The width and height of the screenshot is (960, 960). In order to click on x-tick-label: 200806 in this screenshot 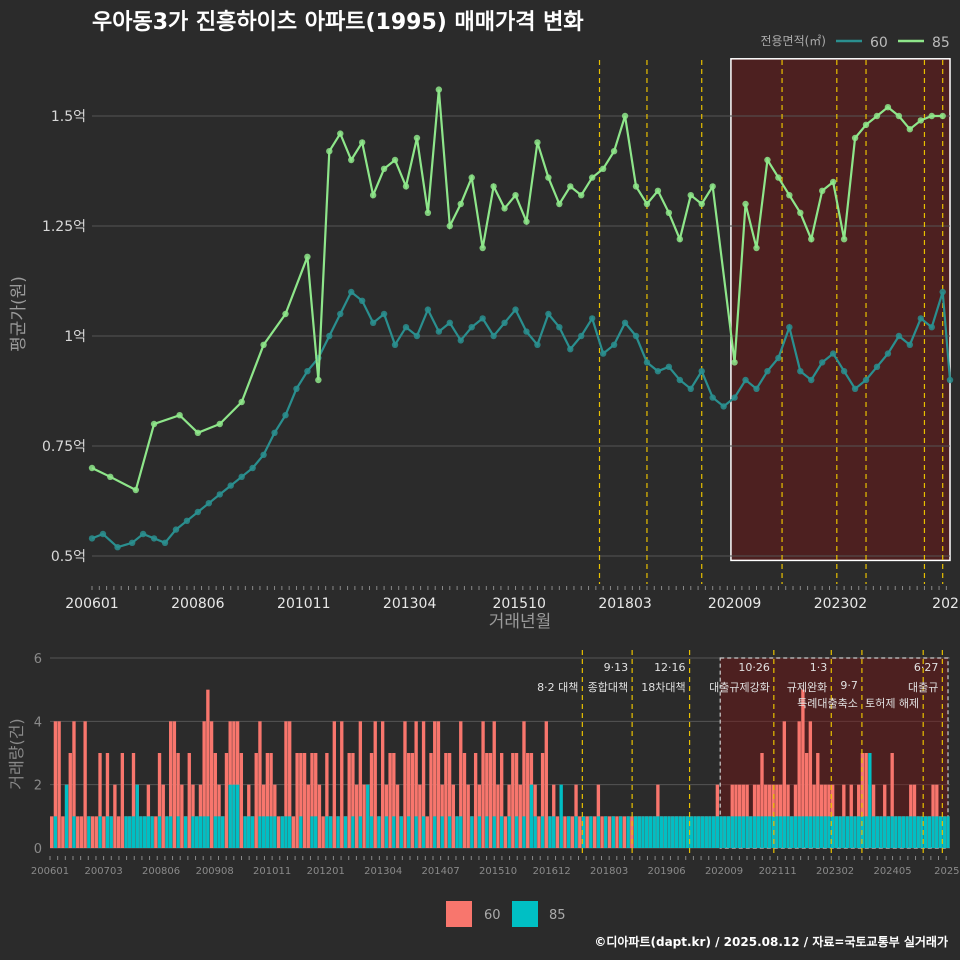, I will do `click(198, 604)`.